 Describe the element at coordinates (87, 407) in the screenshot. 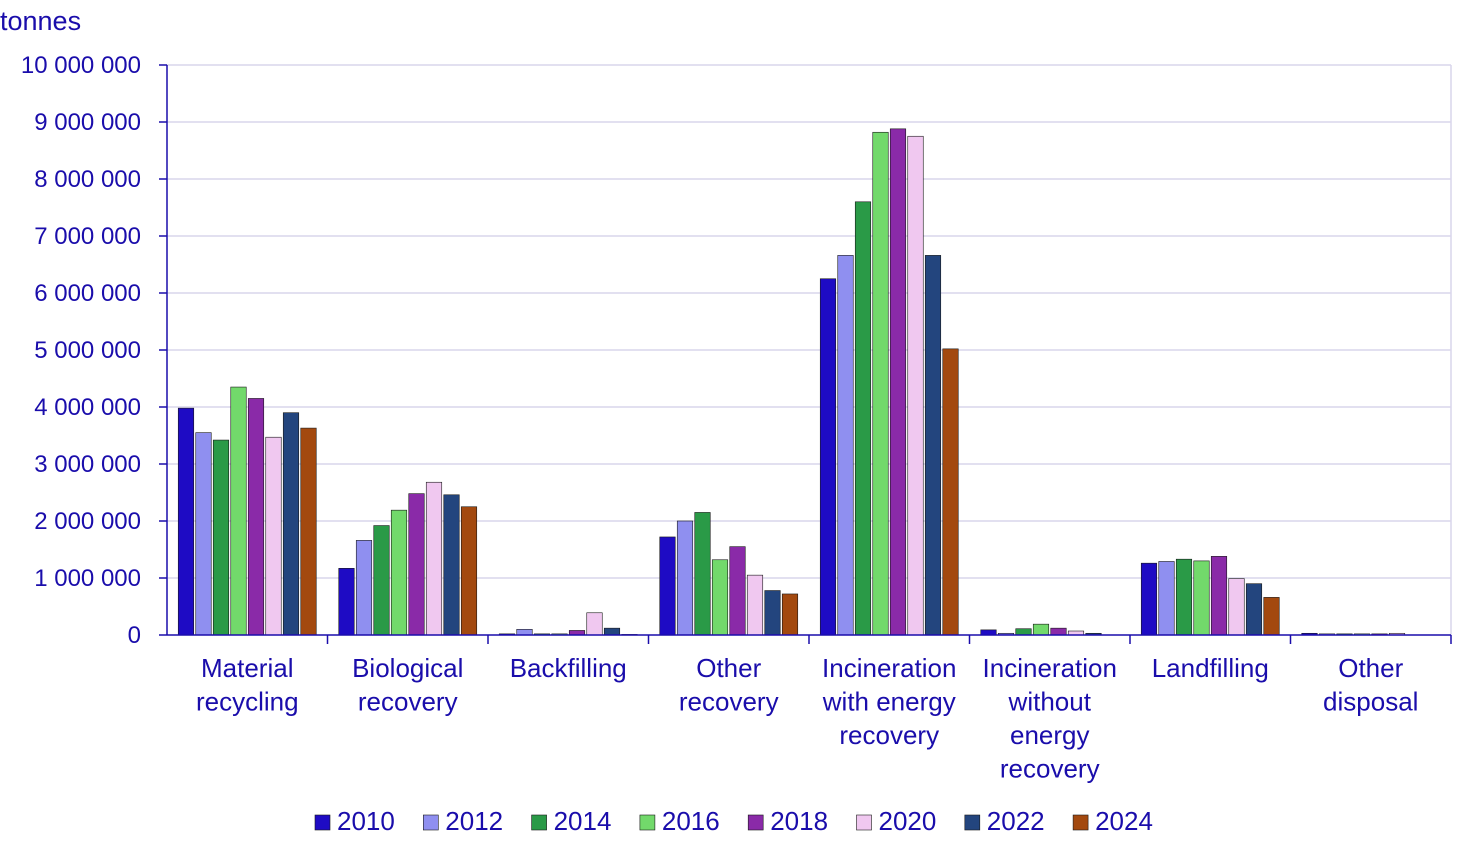

I see `y-tick-label: 4 000 000` at that location.